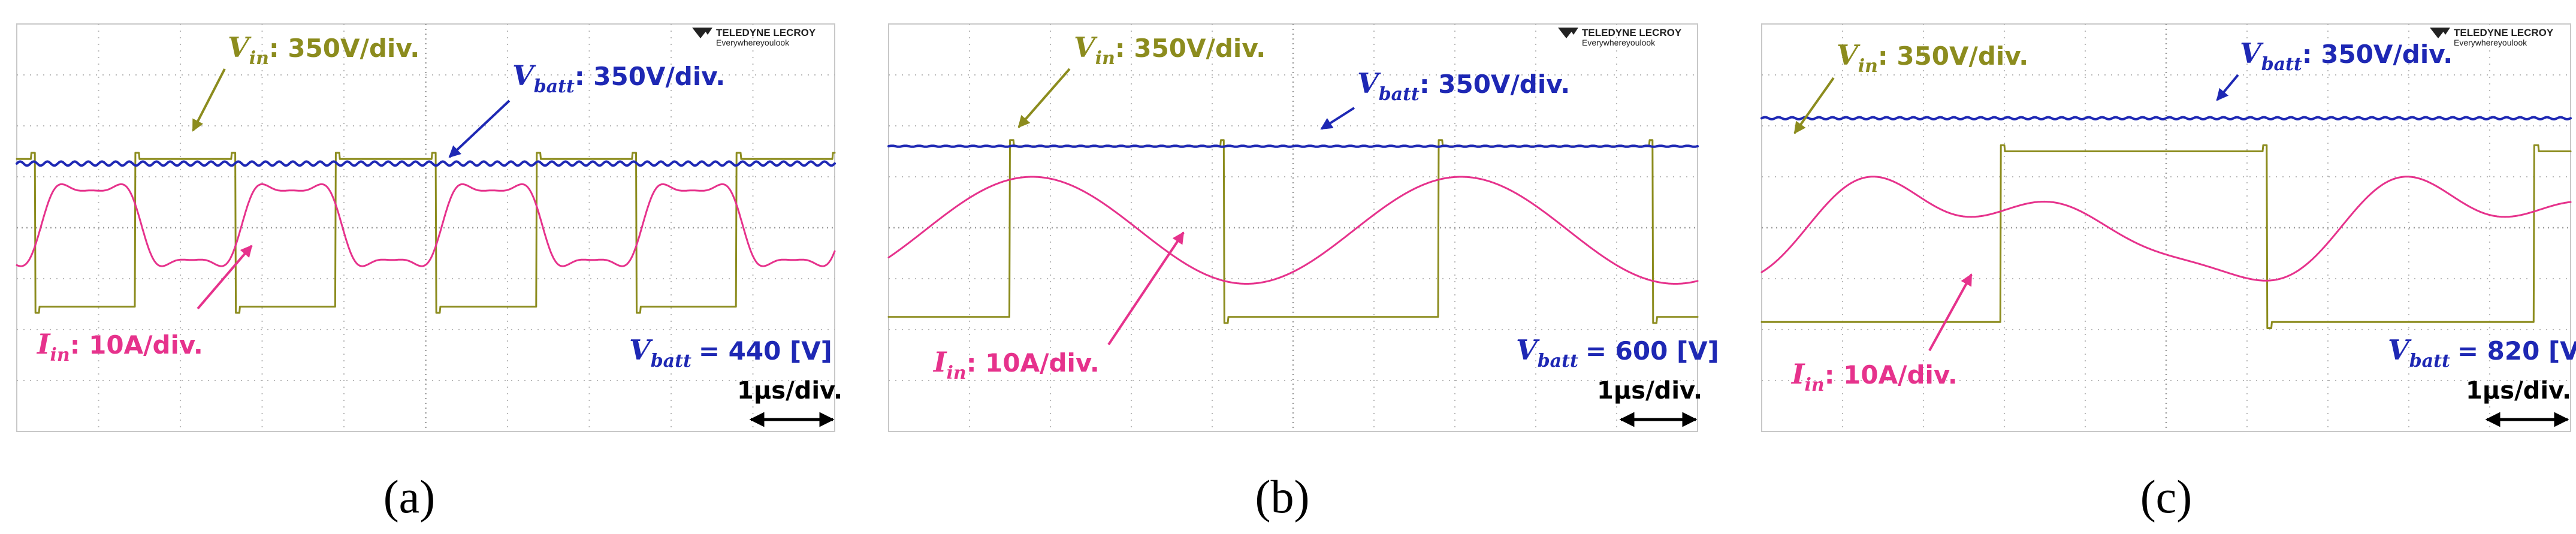  What do you see at coordinates (766, 351) in the screenshot?
I see `vbatt-value: = 440 [V]` at bounding box center [766, 351].